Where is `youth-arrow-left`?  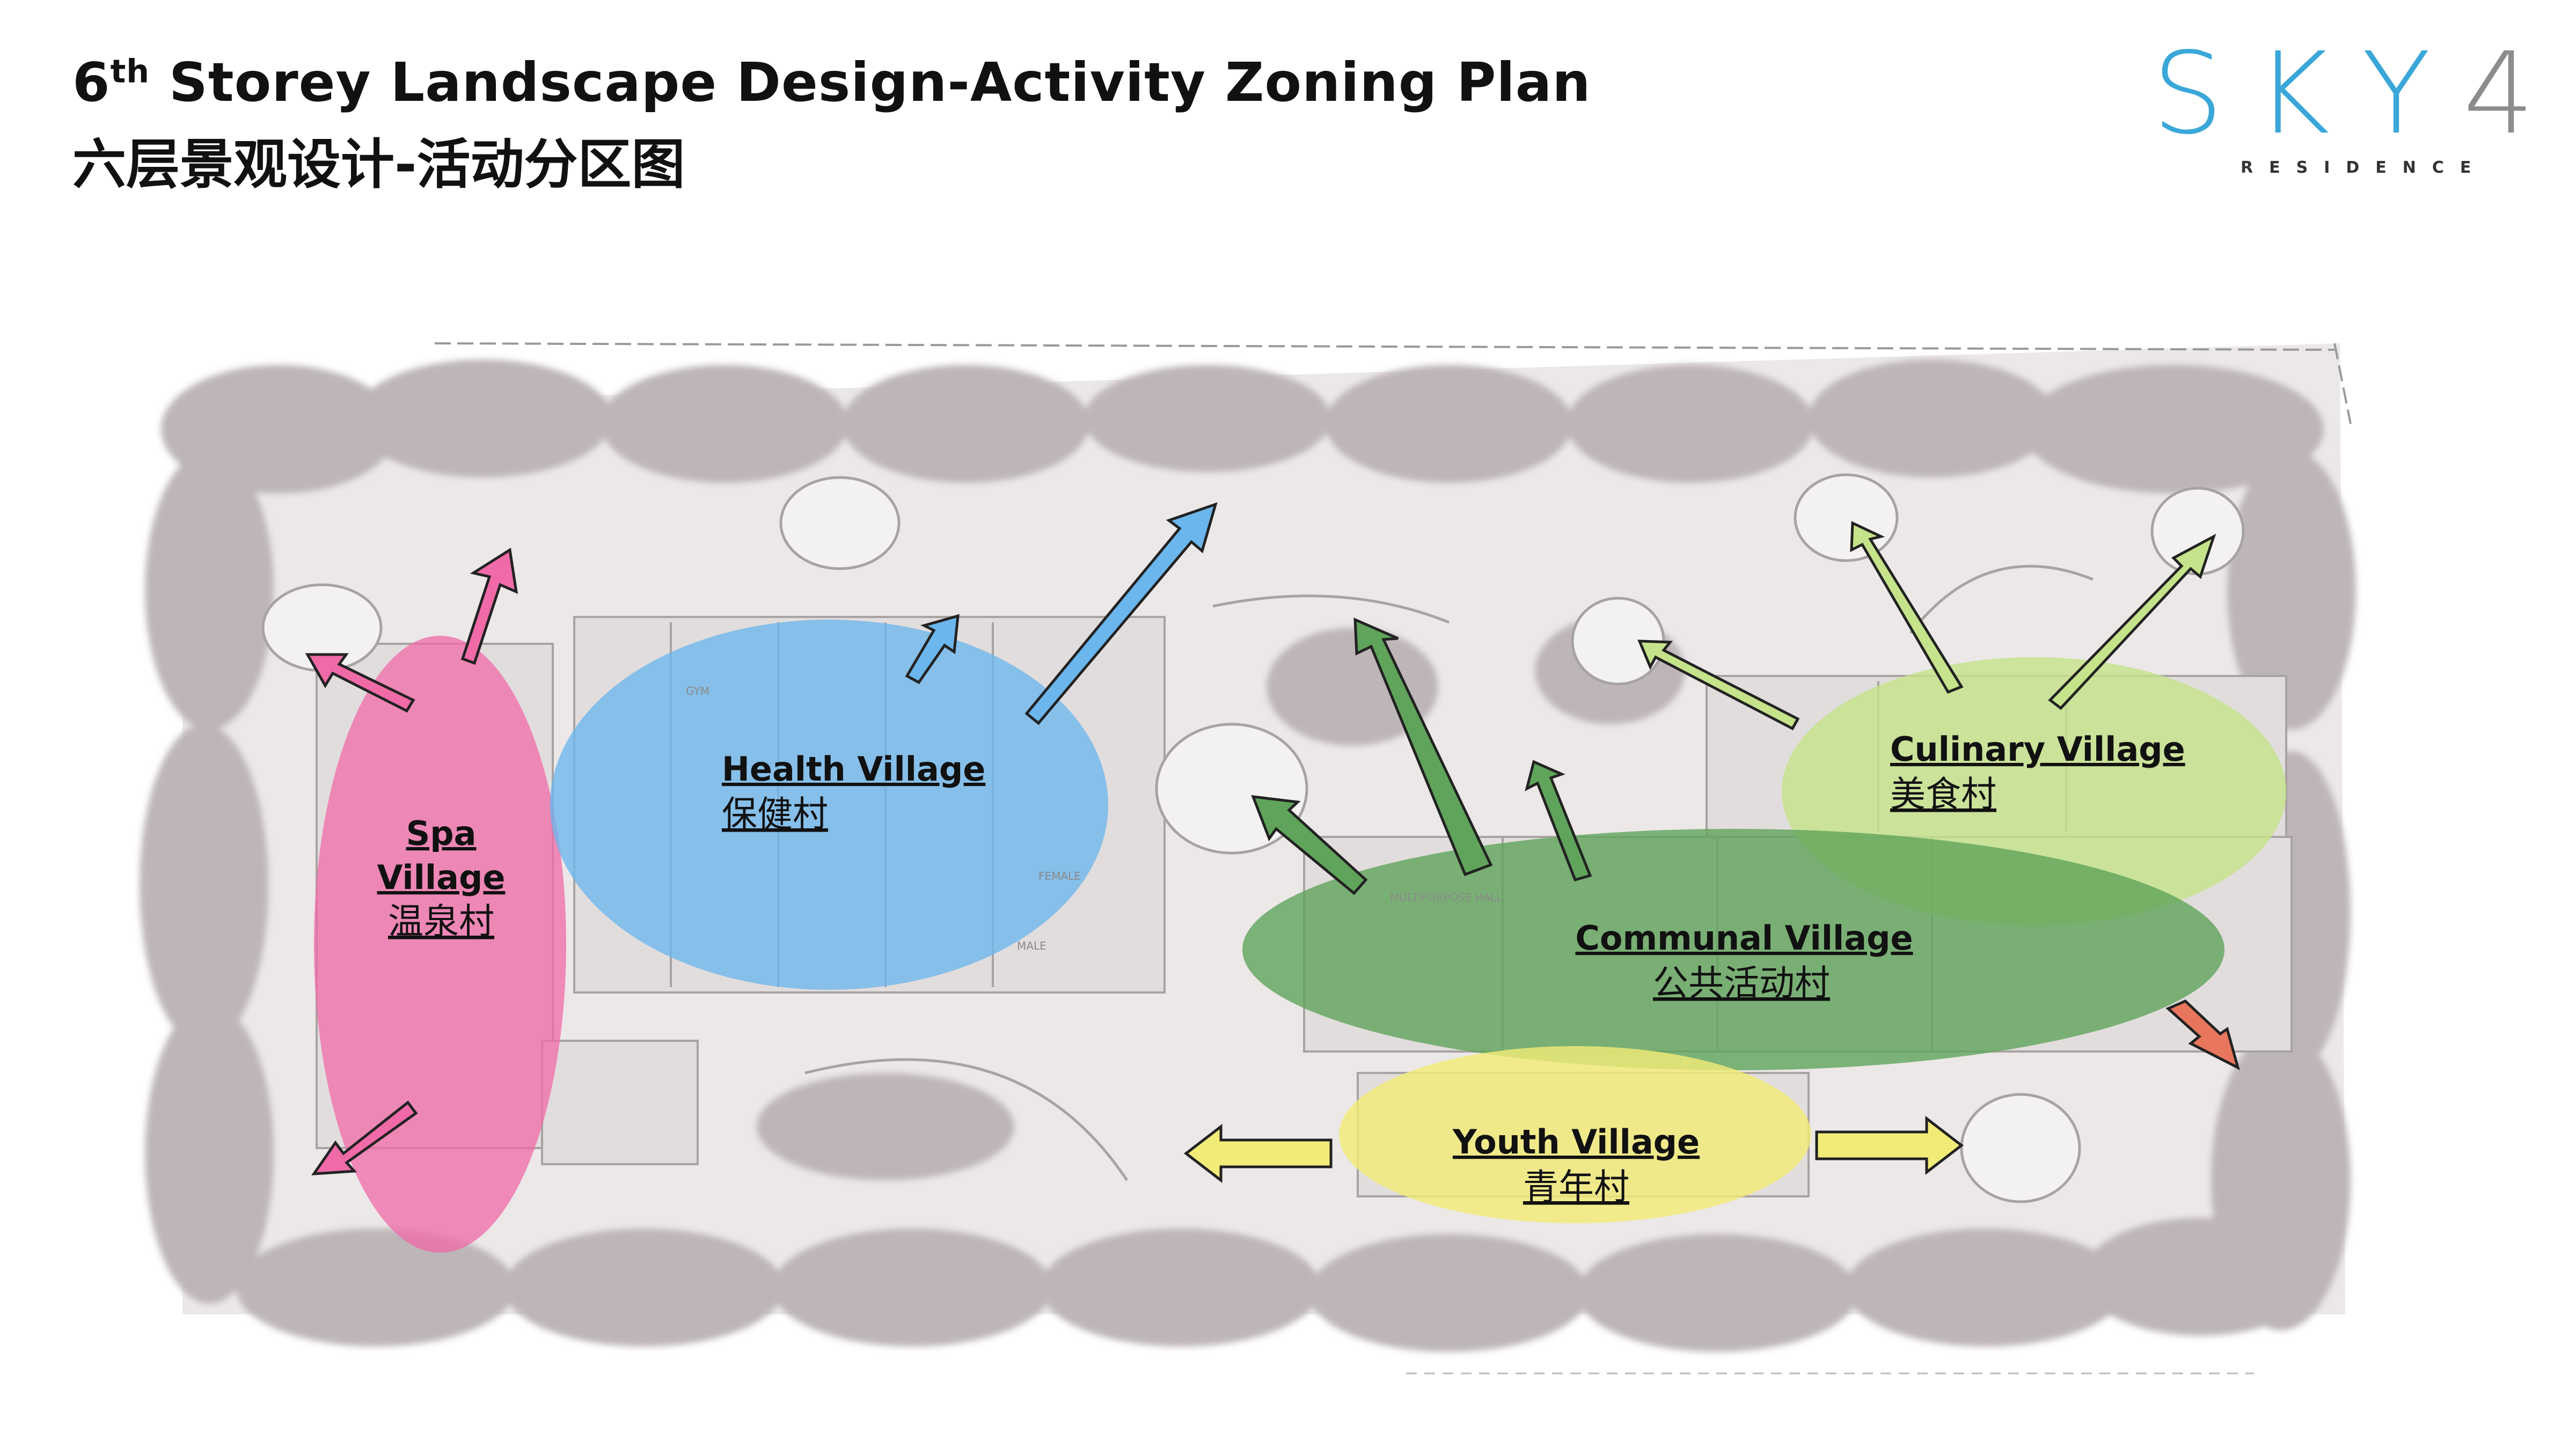
youth-arrow-left is located at coordinates (1258, 1153).